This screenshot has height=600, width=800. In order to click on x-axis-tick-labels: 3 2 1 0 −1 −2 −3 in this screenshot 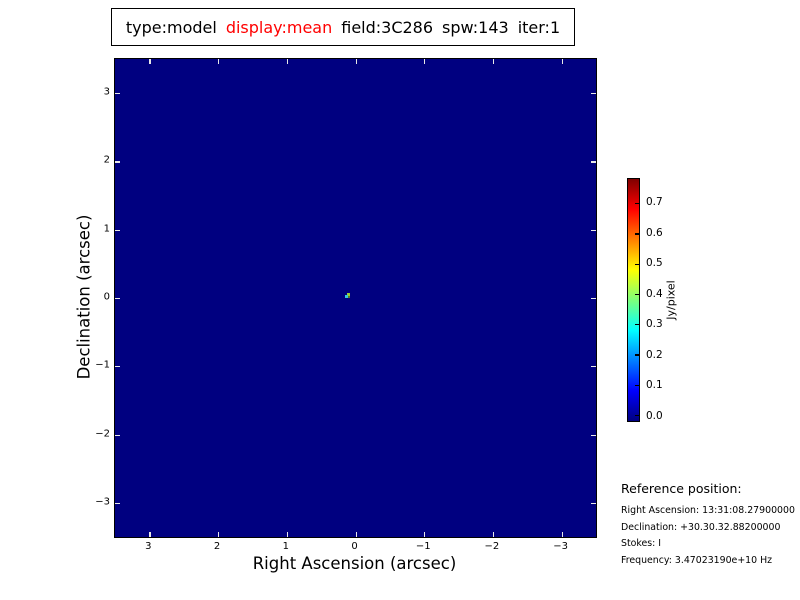, I will do `click(354, 547)`.